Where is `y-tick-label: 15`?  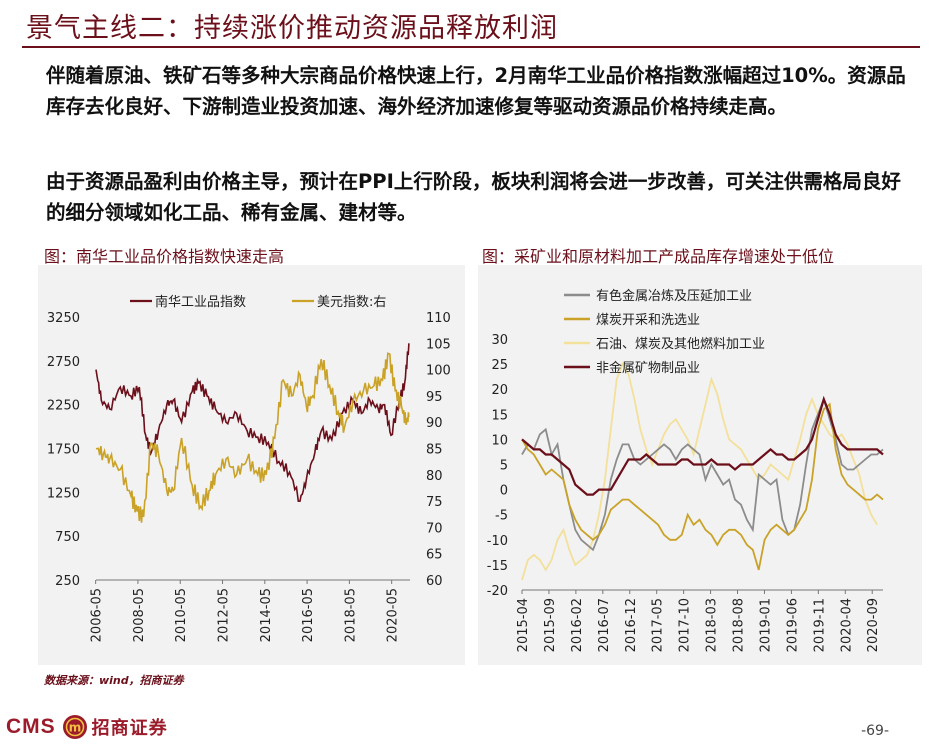 y-tick-label: 15 is located at coordinates (499, 415).